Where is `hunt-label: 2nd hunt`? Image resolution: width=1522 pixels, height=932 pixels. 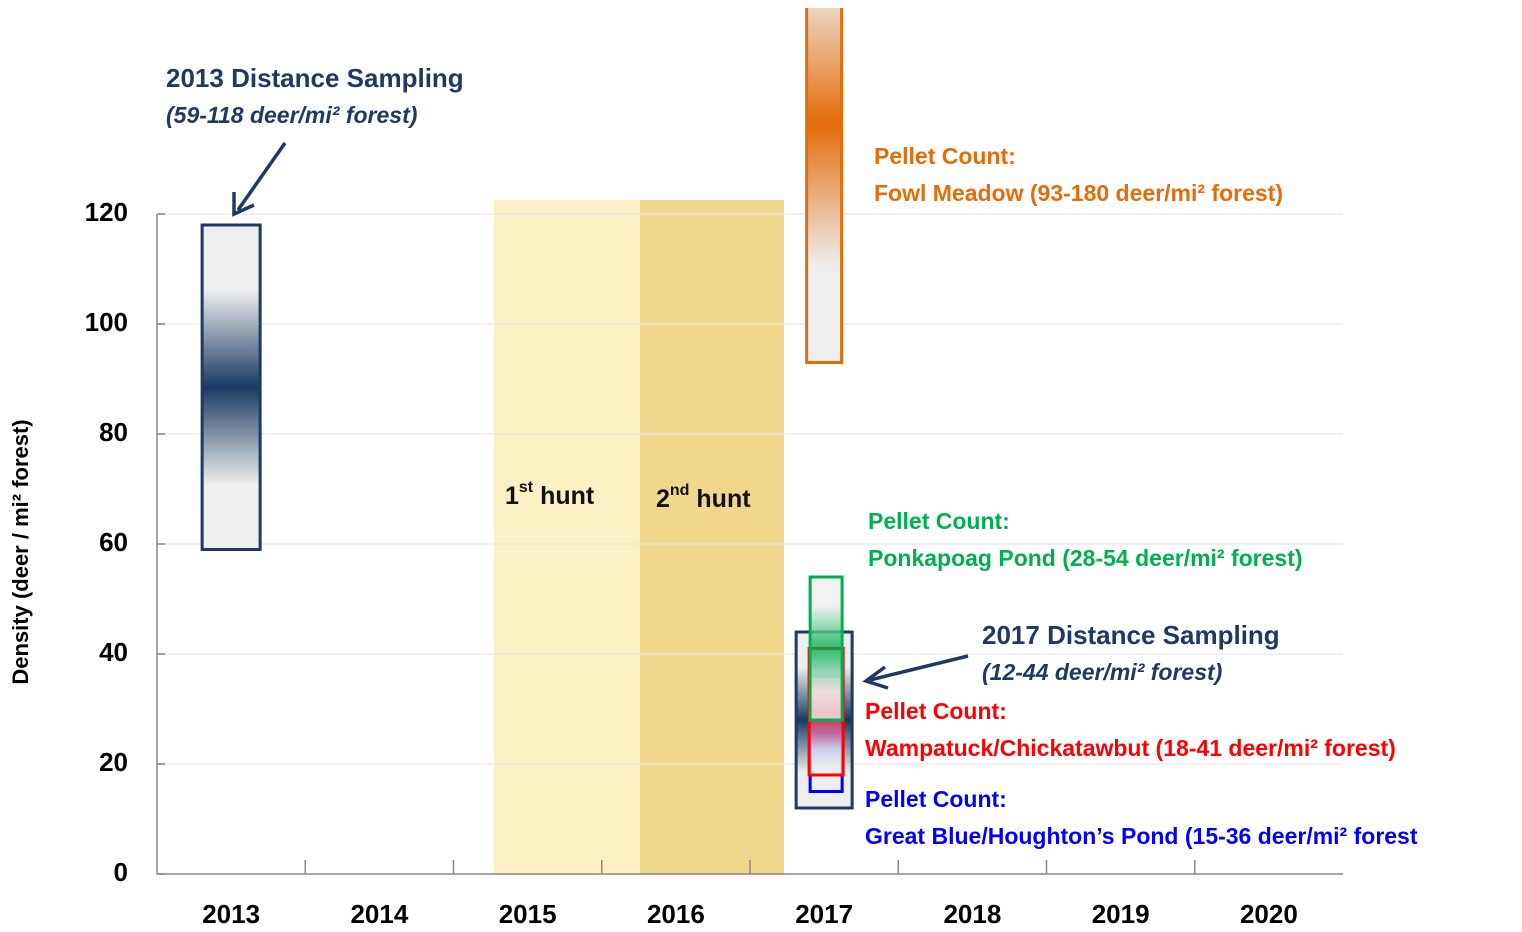 hunt-label: 2nd hunt is located at coordinates (703, 497).